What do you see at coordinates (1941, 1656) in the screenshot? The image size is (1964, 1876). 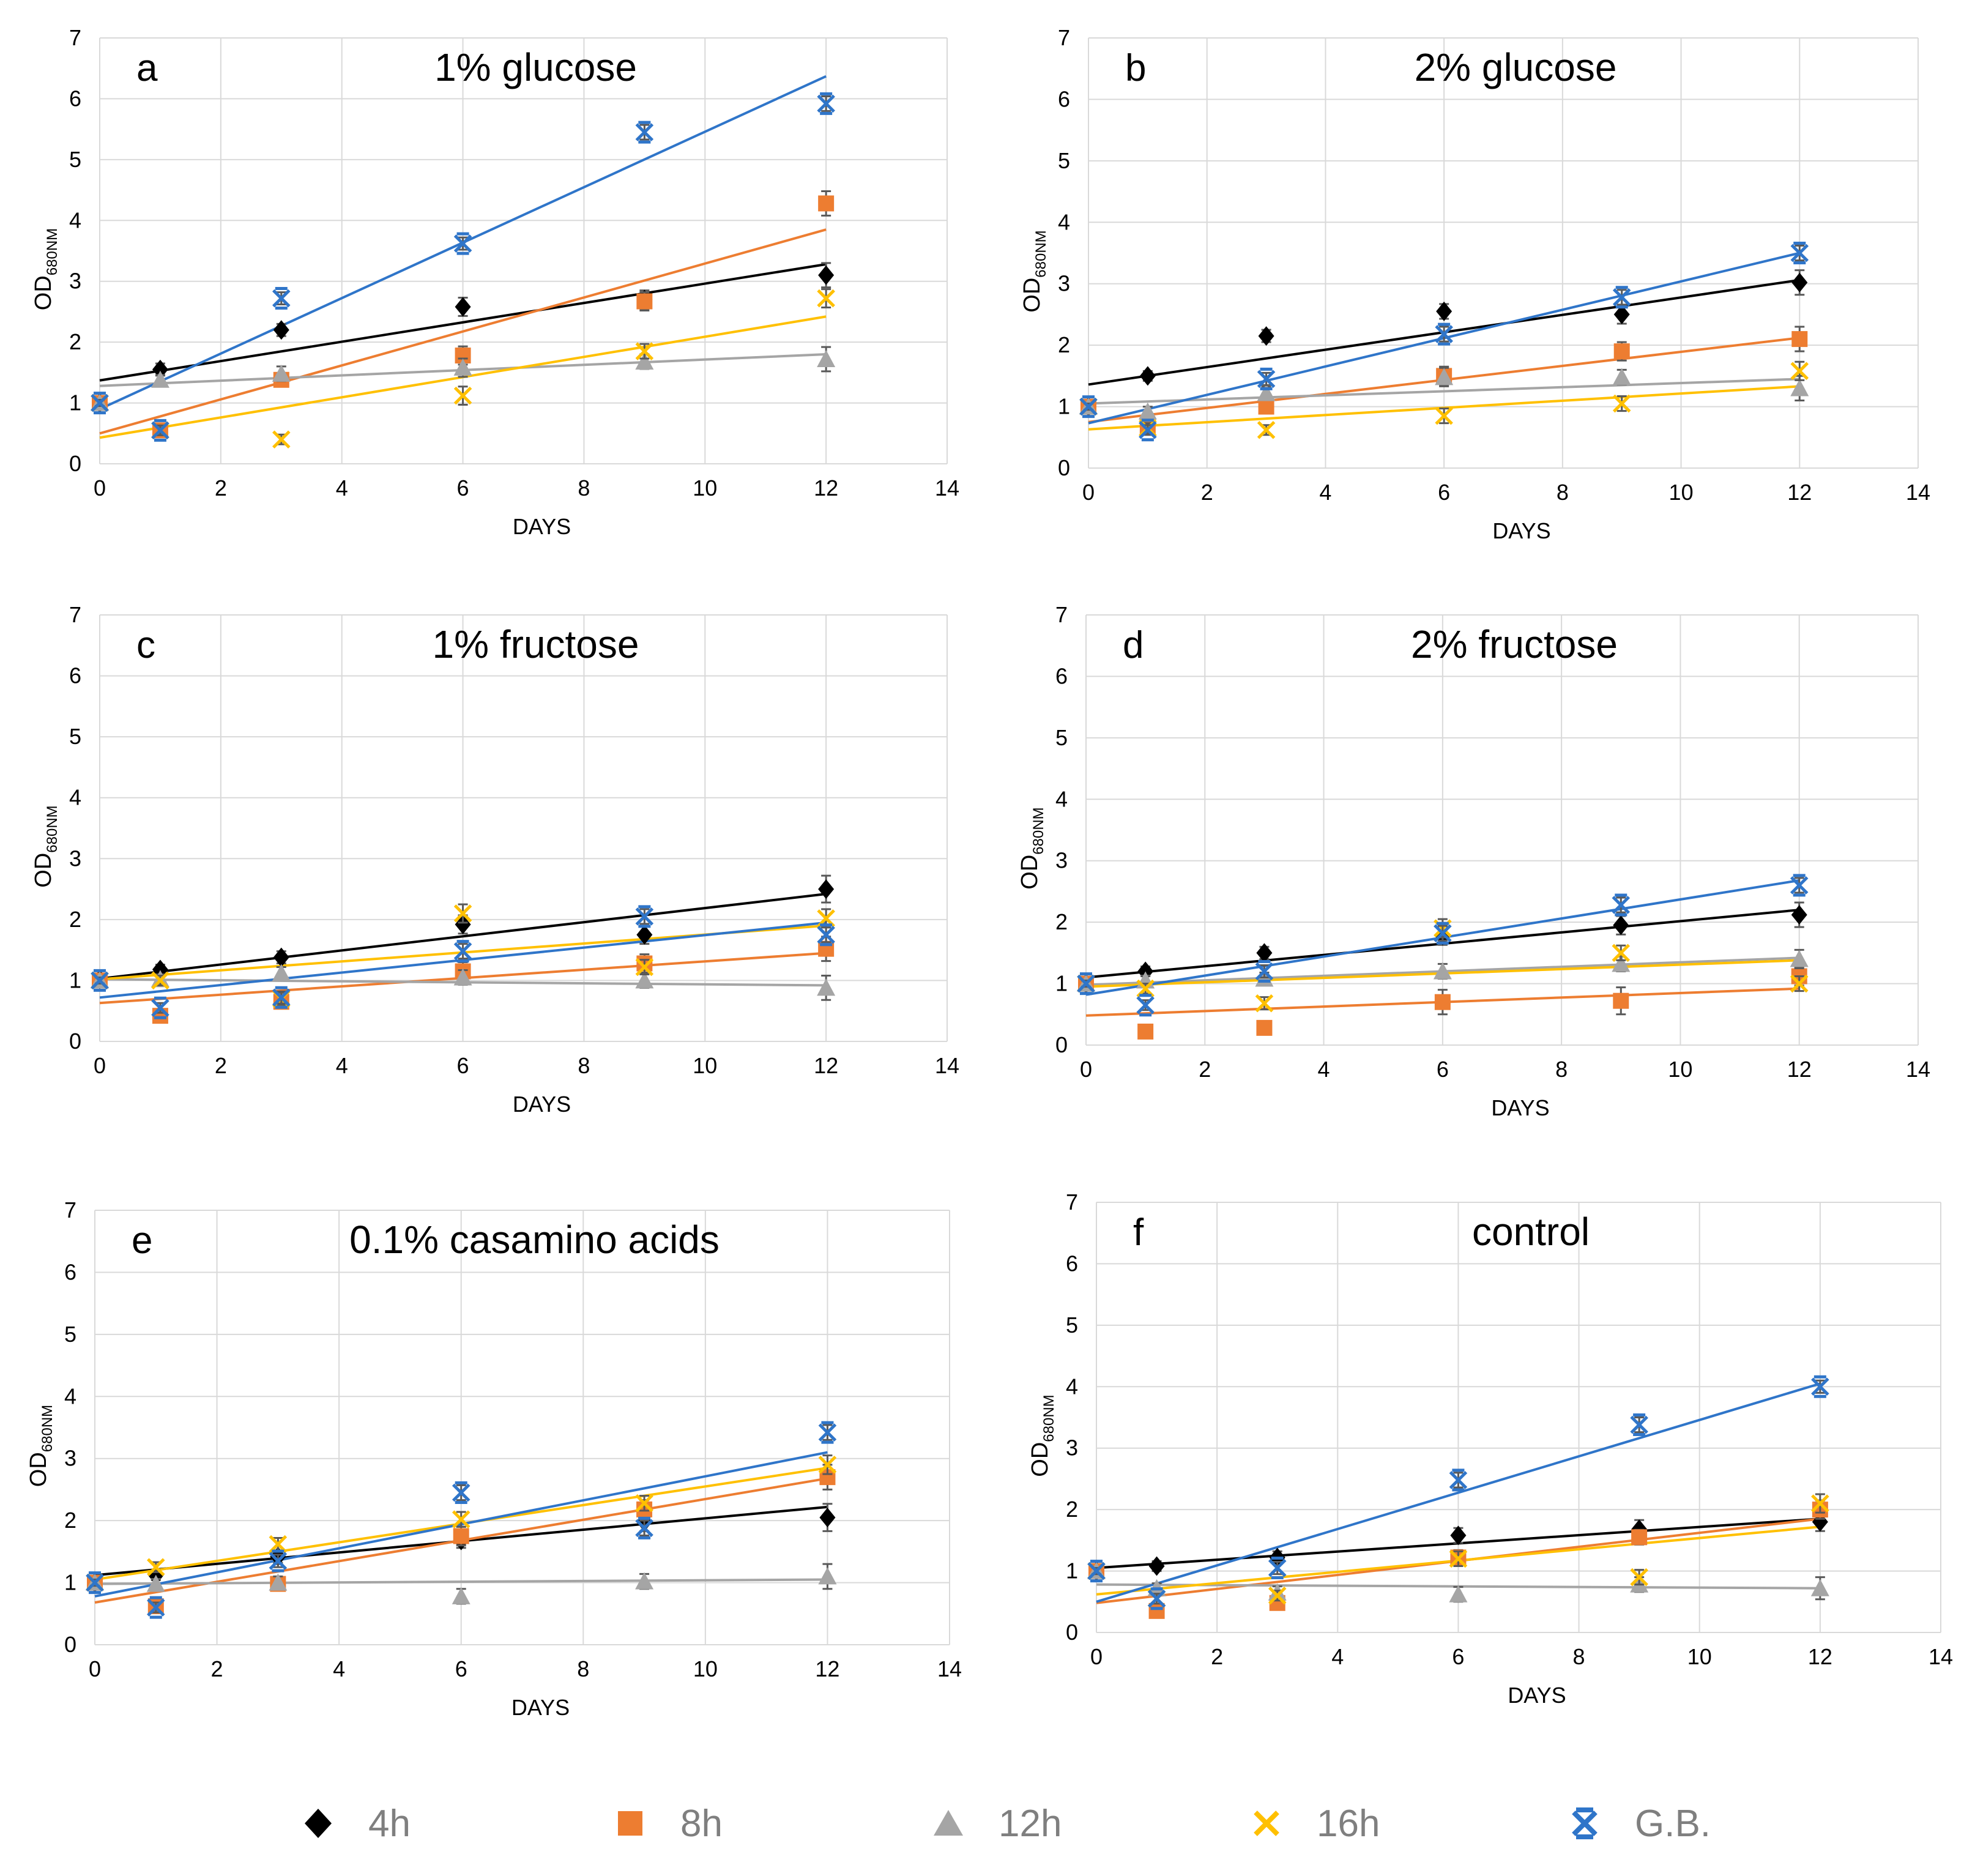 I see `x-tick-label: 14` at bounding box center [1941, 1656].